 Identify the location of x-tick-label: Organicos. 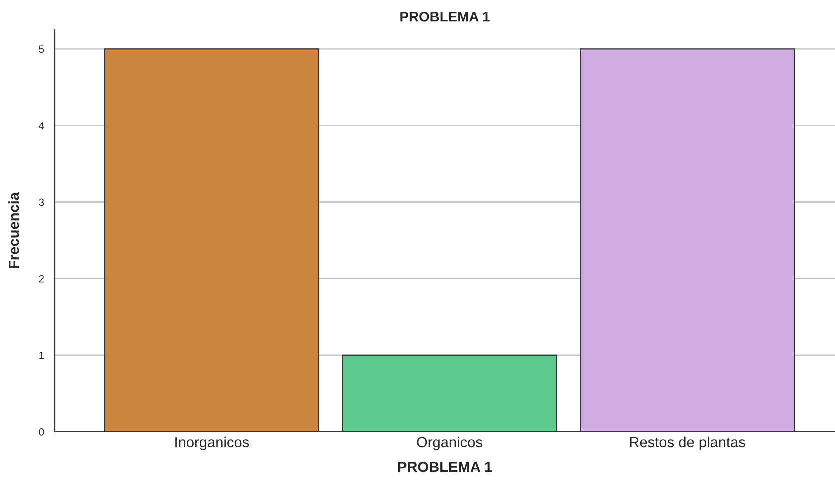
(449, 443).